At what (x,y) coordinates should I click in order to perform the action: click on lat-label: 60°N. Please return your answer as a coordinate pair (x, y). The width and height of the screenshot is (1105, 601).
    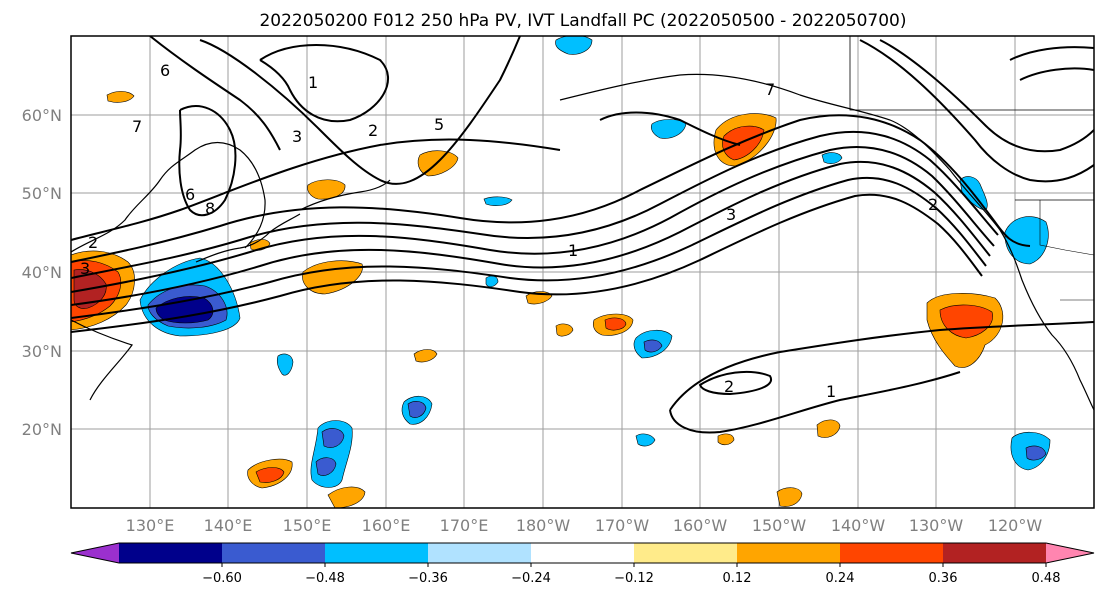
    Looking at the image, I should click on (42, 115).